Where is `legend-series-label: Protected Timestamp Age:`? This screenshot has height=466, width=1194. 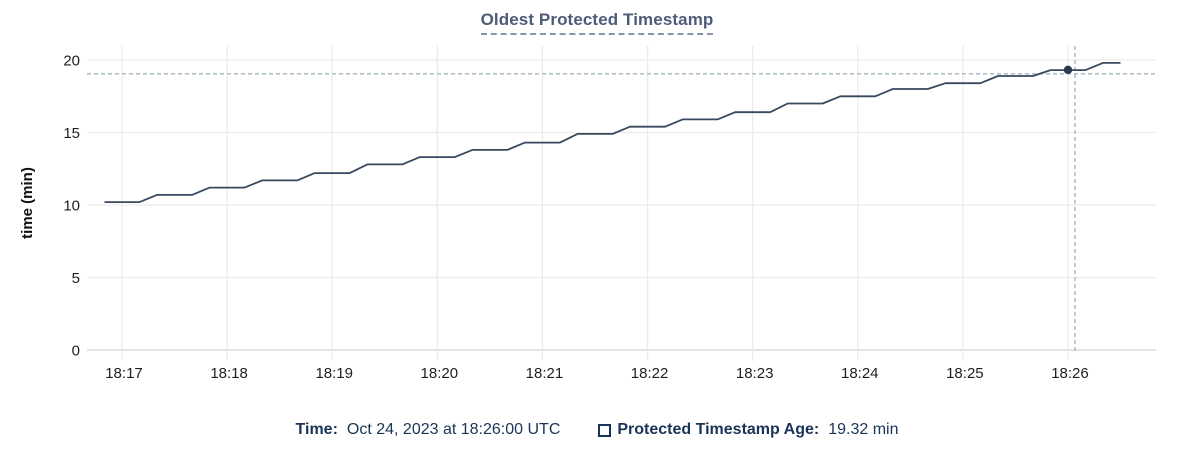 legend-series-label: Protected Timestamp Age: is located at coordinates (718, 429).